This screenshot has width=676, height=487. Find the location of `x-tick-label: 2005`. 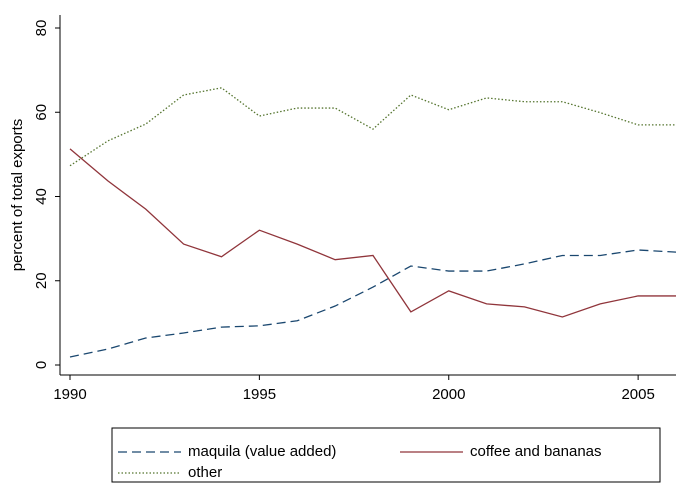

x-tick-label: 2005 is located at coordinates (637, 394).